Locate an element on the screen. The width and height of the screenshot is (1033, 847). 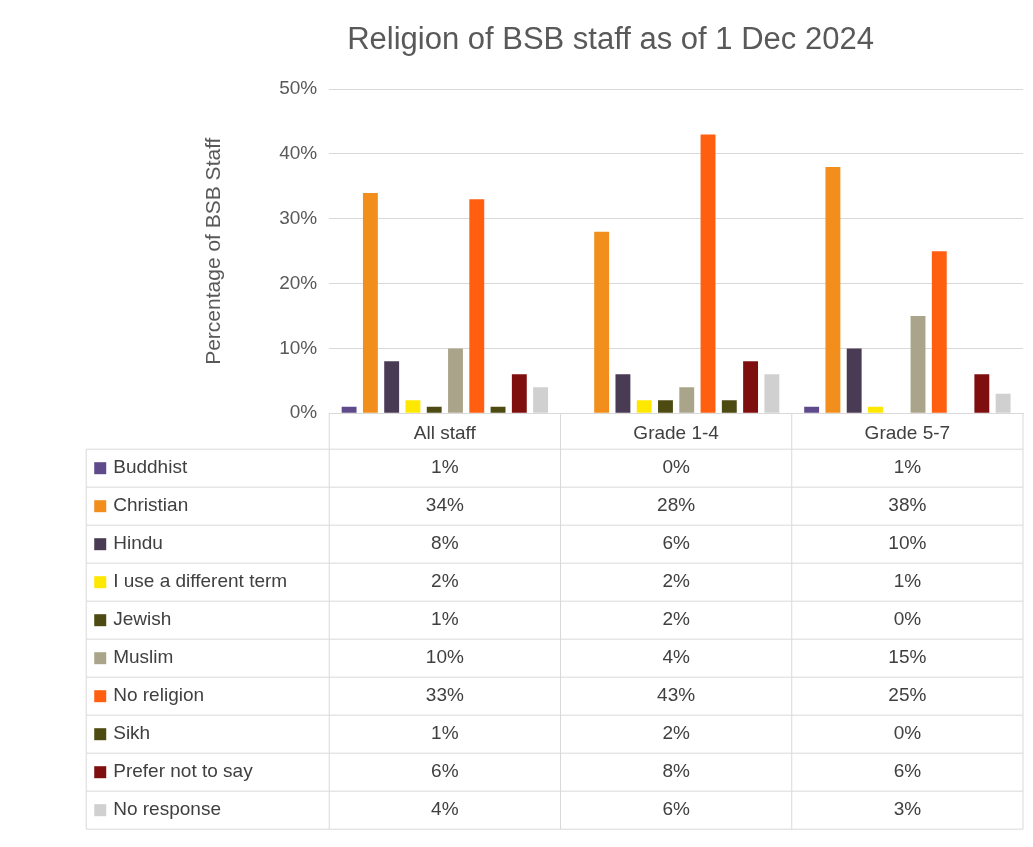
y-tick-label: 50% is located at coordinates (298, 88).